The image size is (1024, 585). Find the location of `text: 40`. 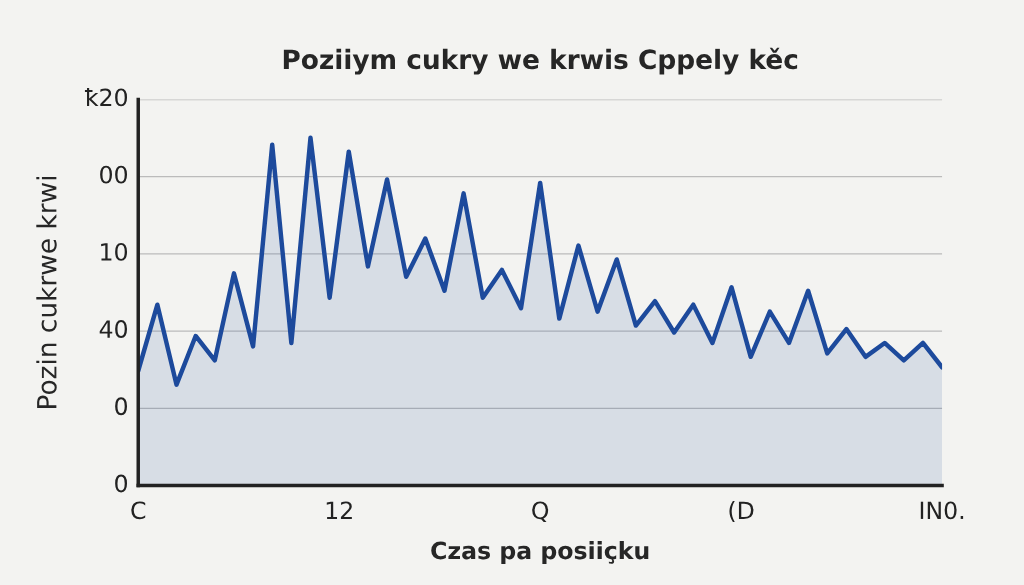

text: 40 is located at coordinates (113, 329).